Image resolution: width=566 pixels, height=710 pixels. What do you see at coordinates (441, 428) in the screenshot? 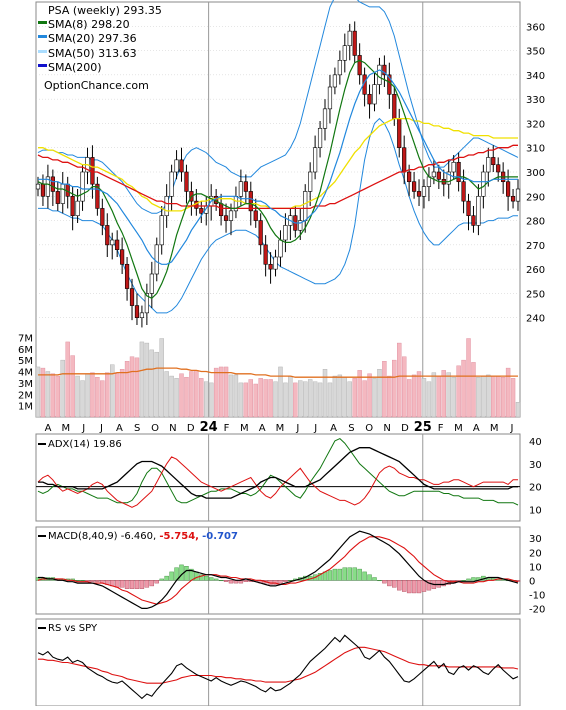
I see `x-tick-label: F` at bounding box center [441, 428].